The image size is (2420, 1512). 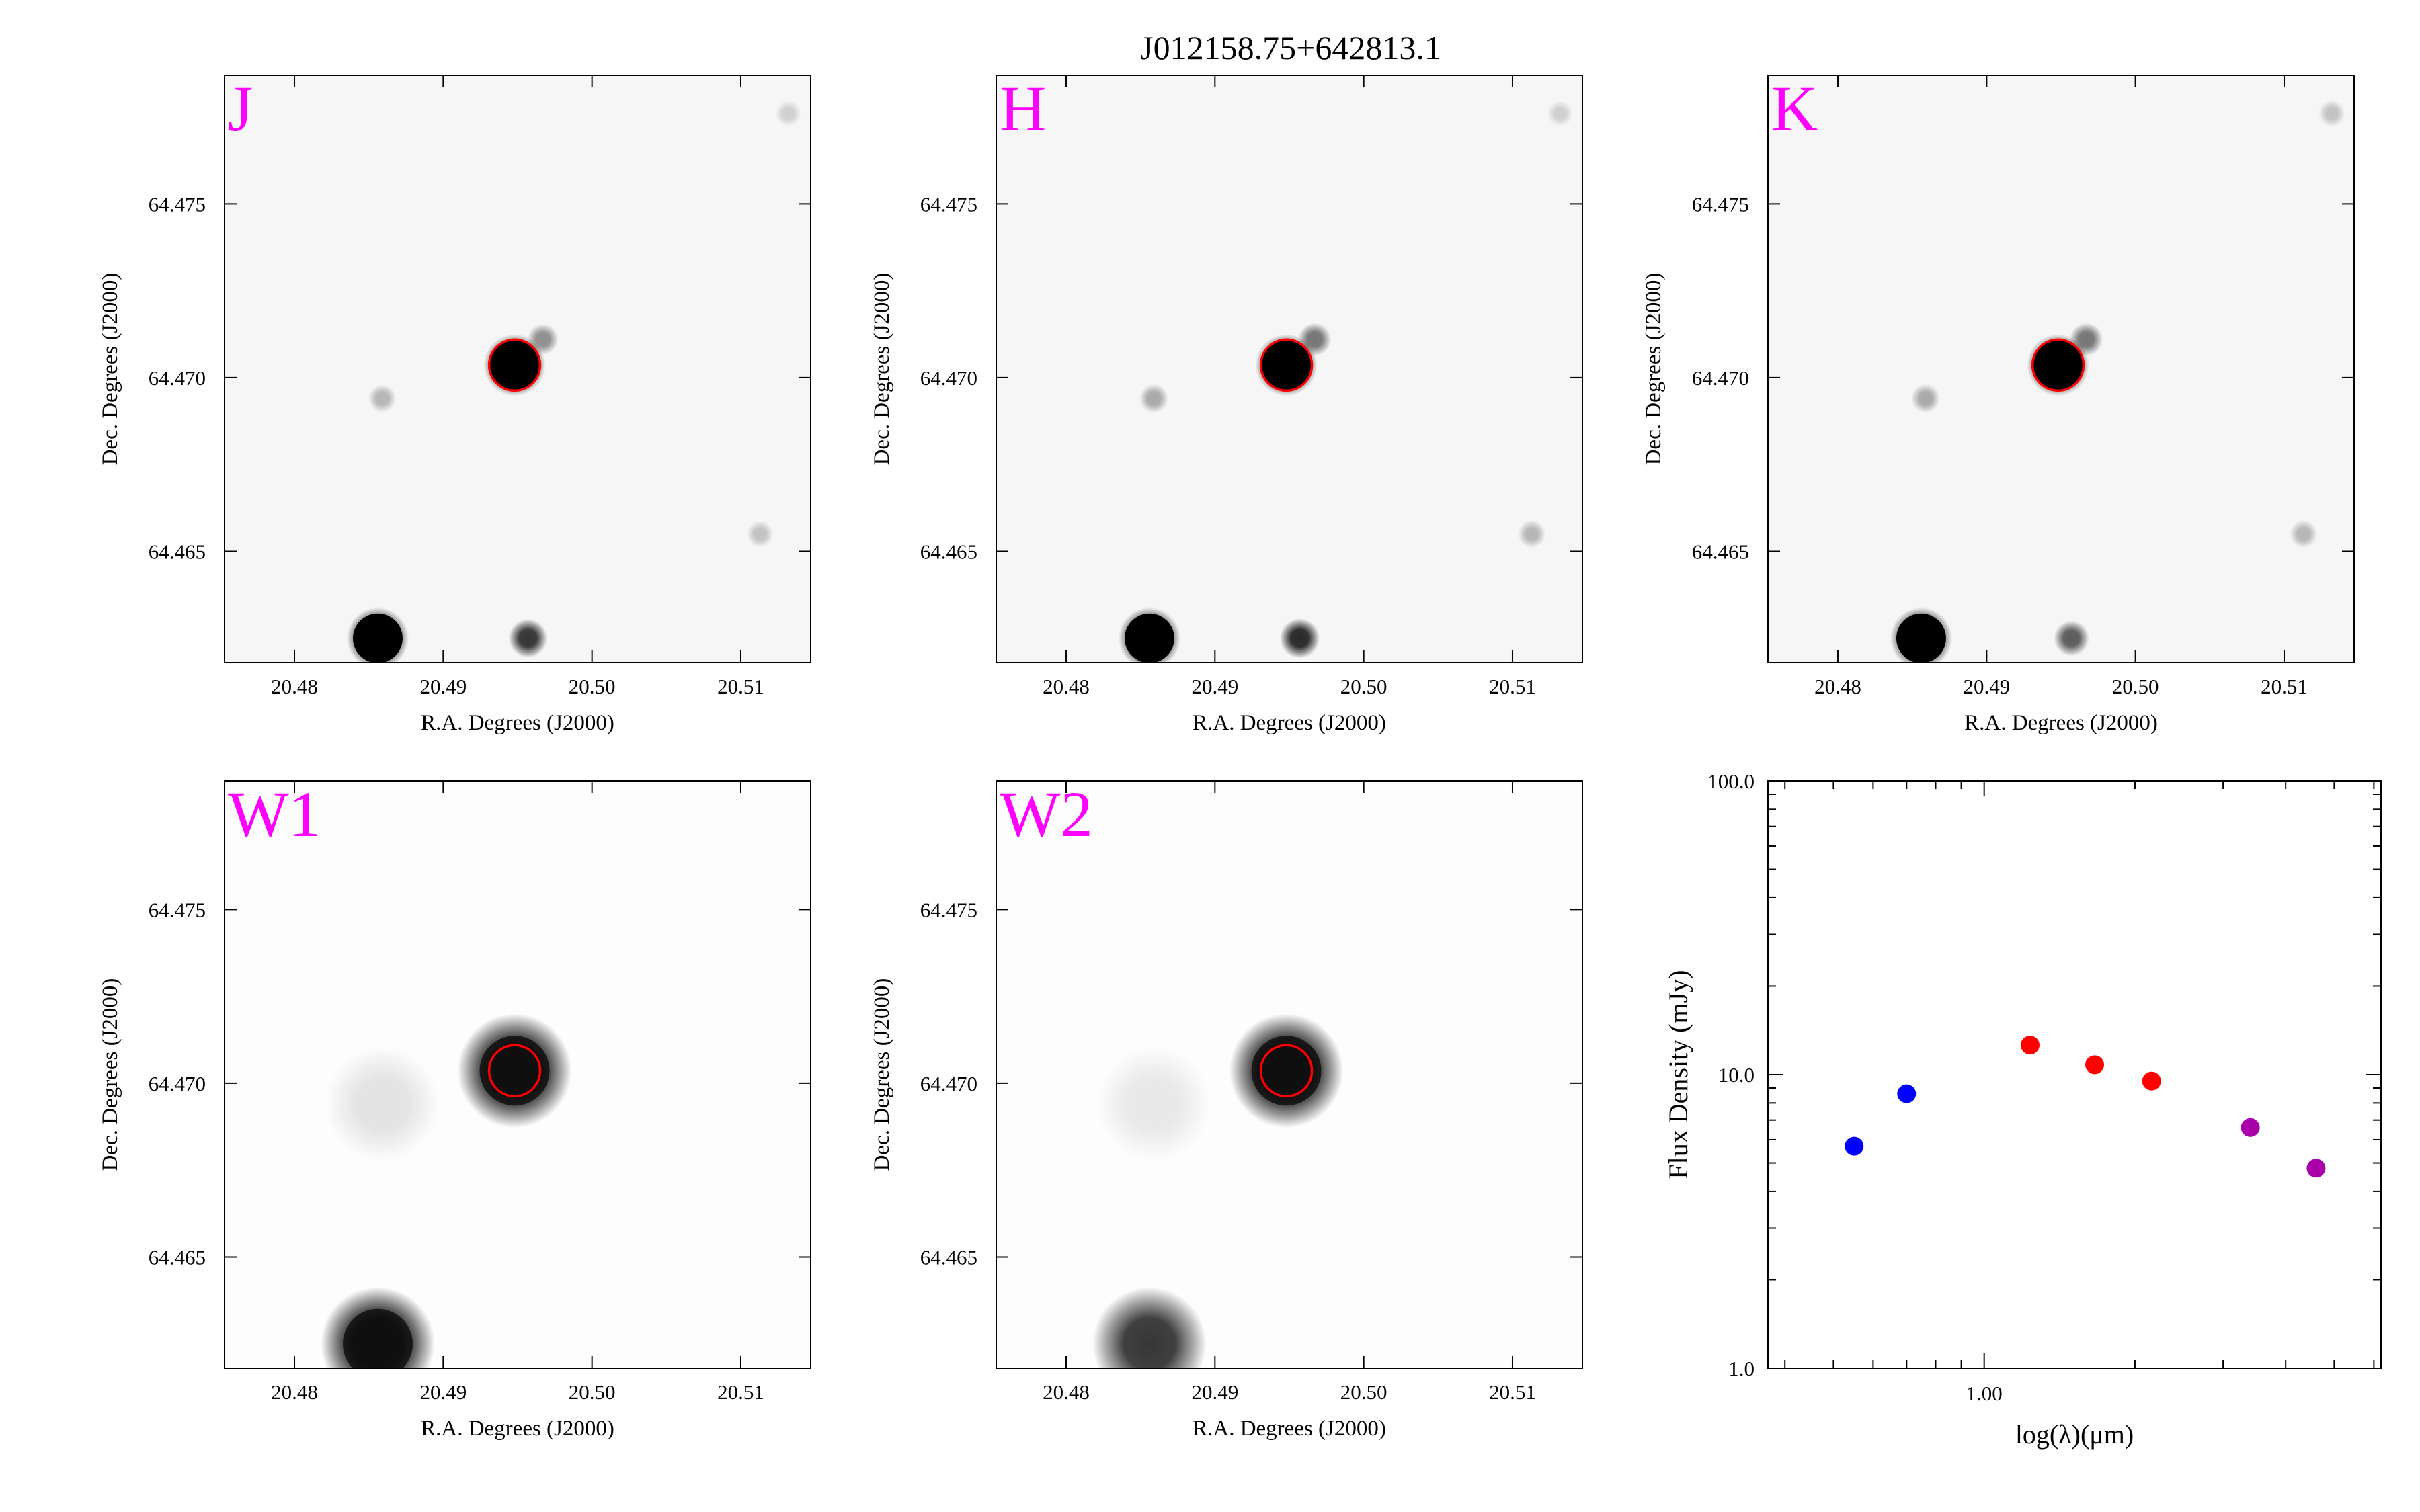 I want to click on x-tick-label: 1.00, so click(x=1984, y=1393).